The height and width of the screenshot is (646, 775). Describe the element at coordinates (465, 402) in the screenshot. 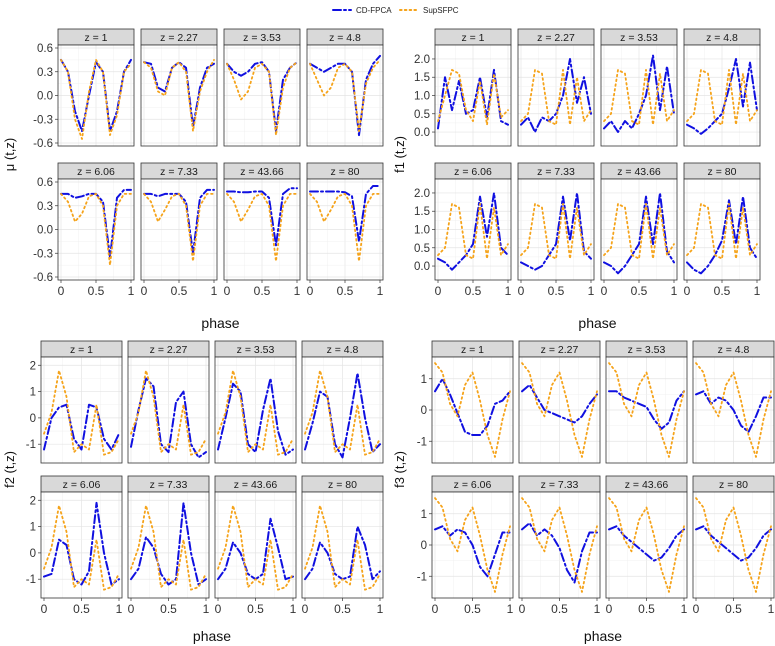

I see `panel-0: z = 1 -1 0 1` at that location.